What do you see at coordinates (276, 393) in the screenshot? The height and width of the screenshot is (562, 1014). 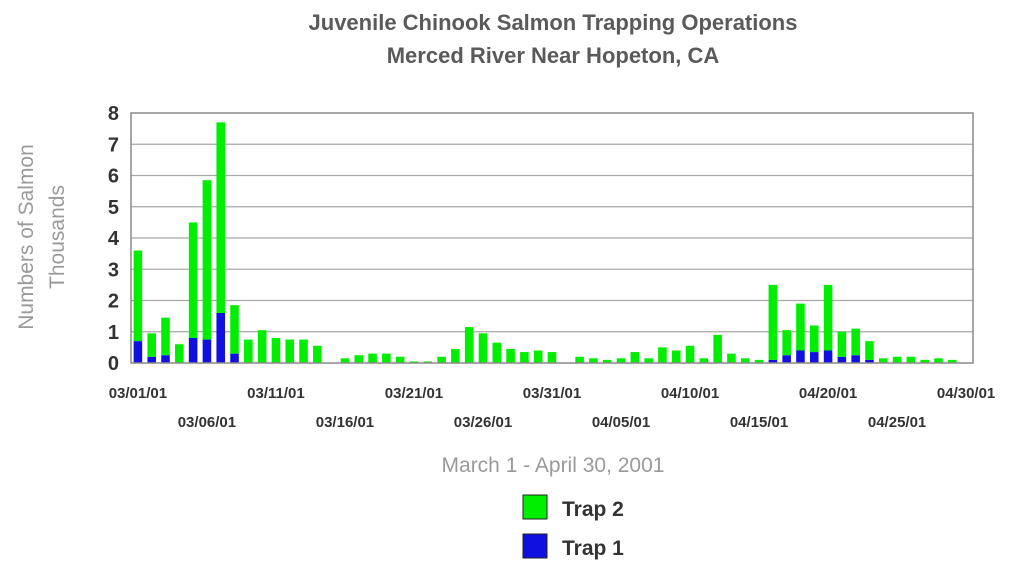 I see `x-tick-label: 03/11/01` at bounding box center [276, 393].